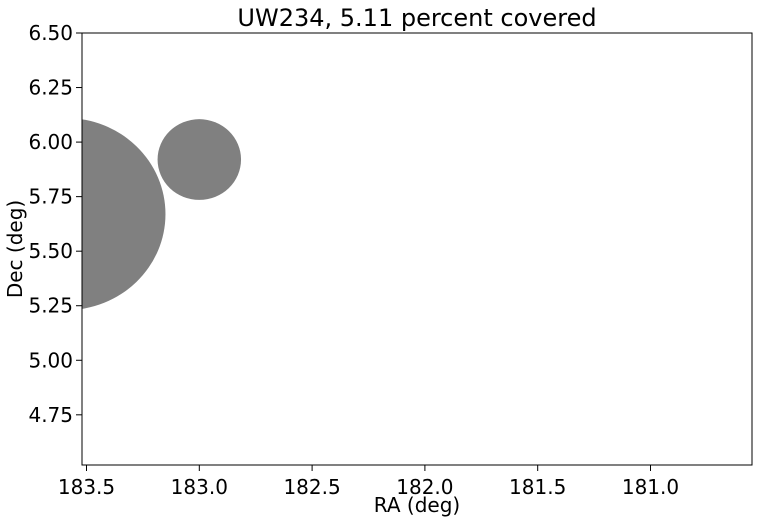 The width and height of the screenshot is (758, 523). What do you see at coordinates (50, 415) in the screenshot?
I see `y-tick-label: 4.75` at bounding box center [50, 415].